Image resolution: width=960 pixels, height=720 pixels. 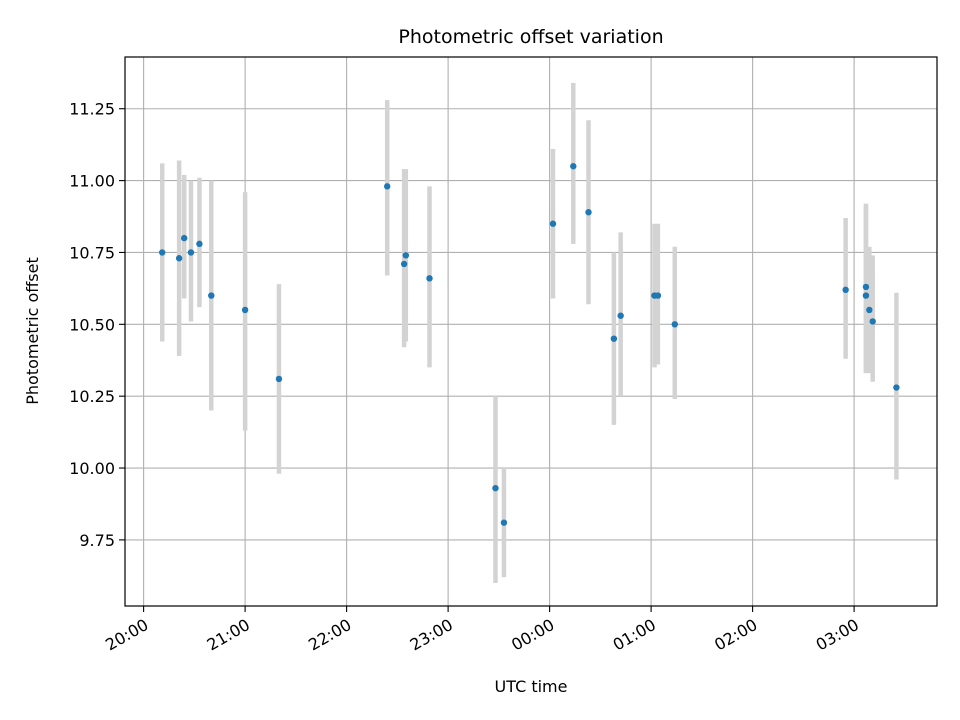 I want to click on y-tick-label: 11.00, so click(x=92, y=181).